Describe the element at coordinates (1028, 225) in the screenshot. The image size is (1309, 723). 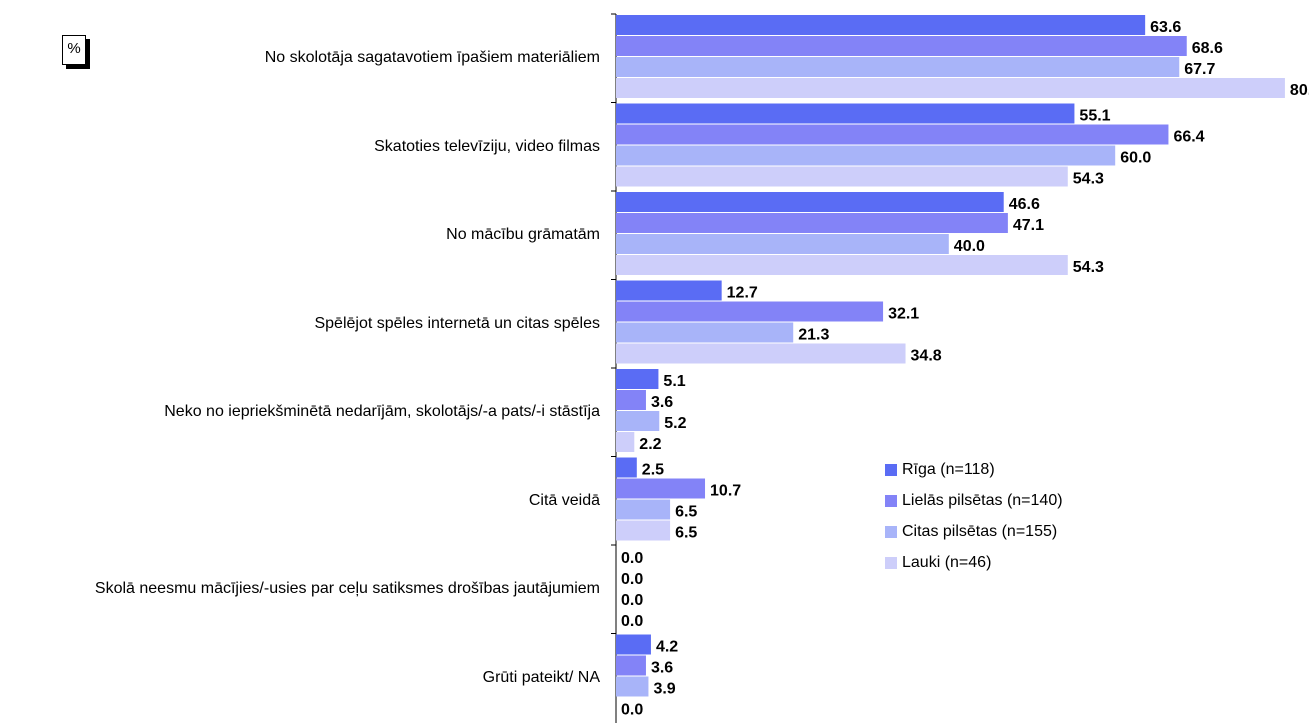
I see `value-label: 47.1` at that location.